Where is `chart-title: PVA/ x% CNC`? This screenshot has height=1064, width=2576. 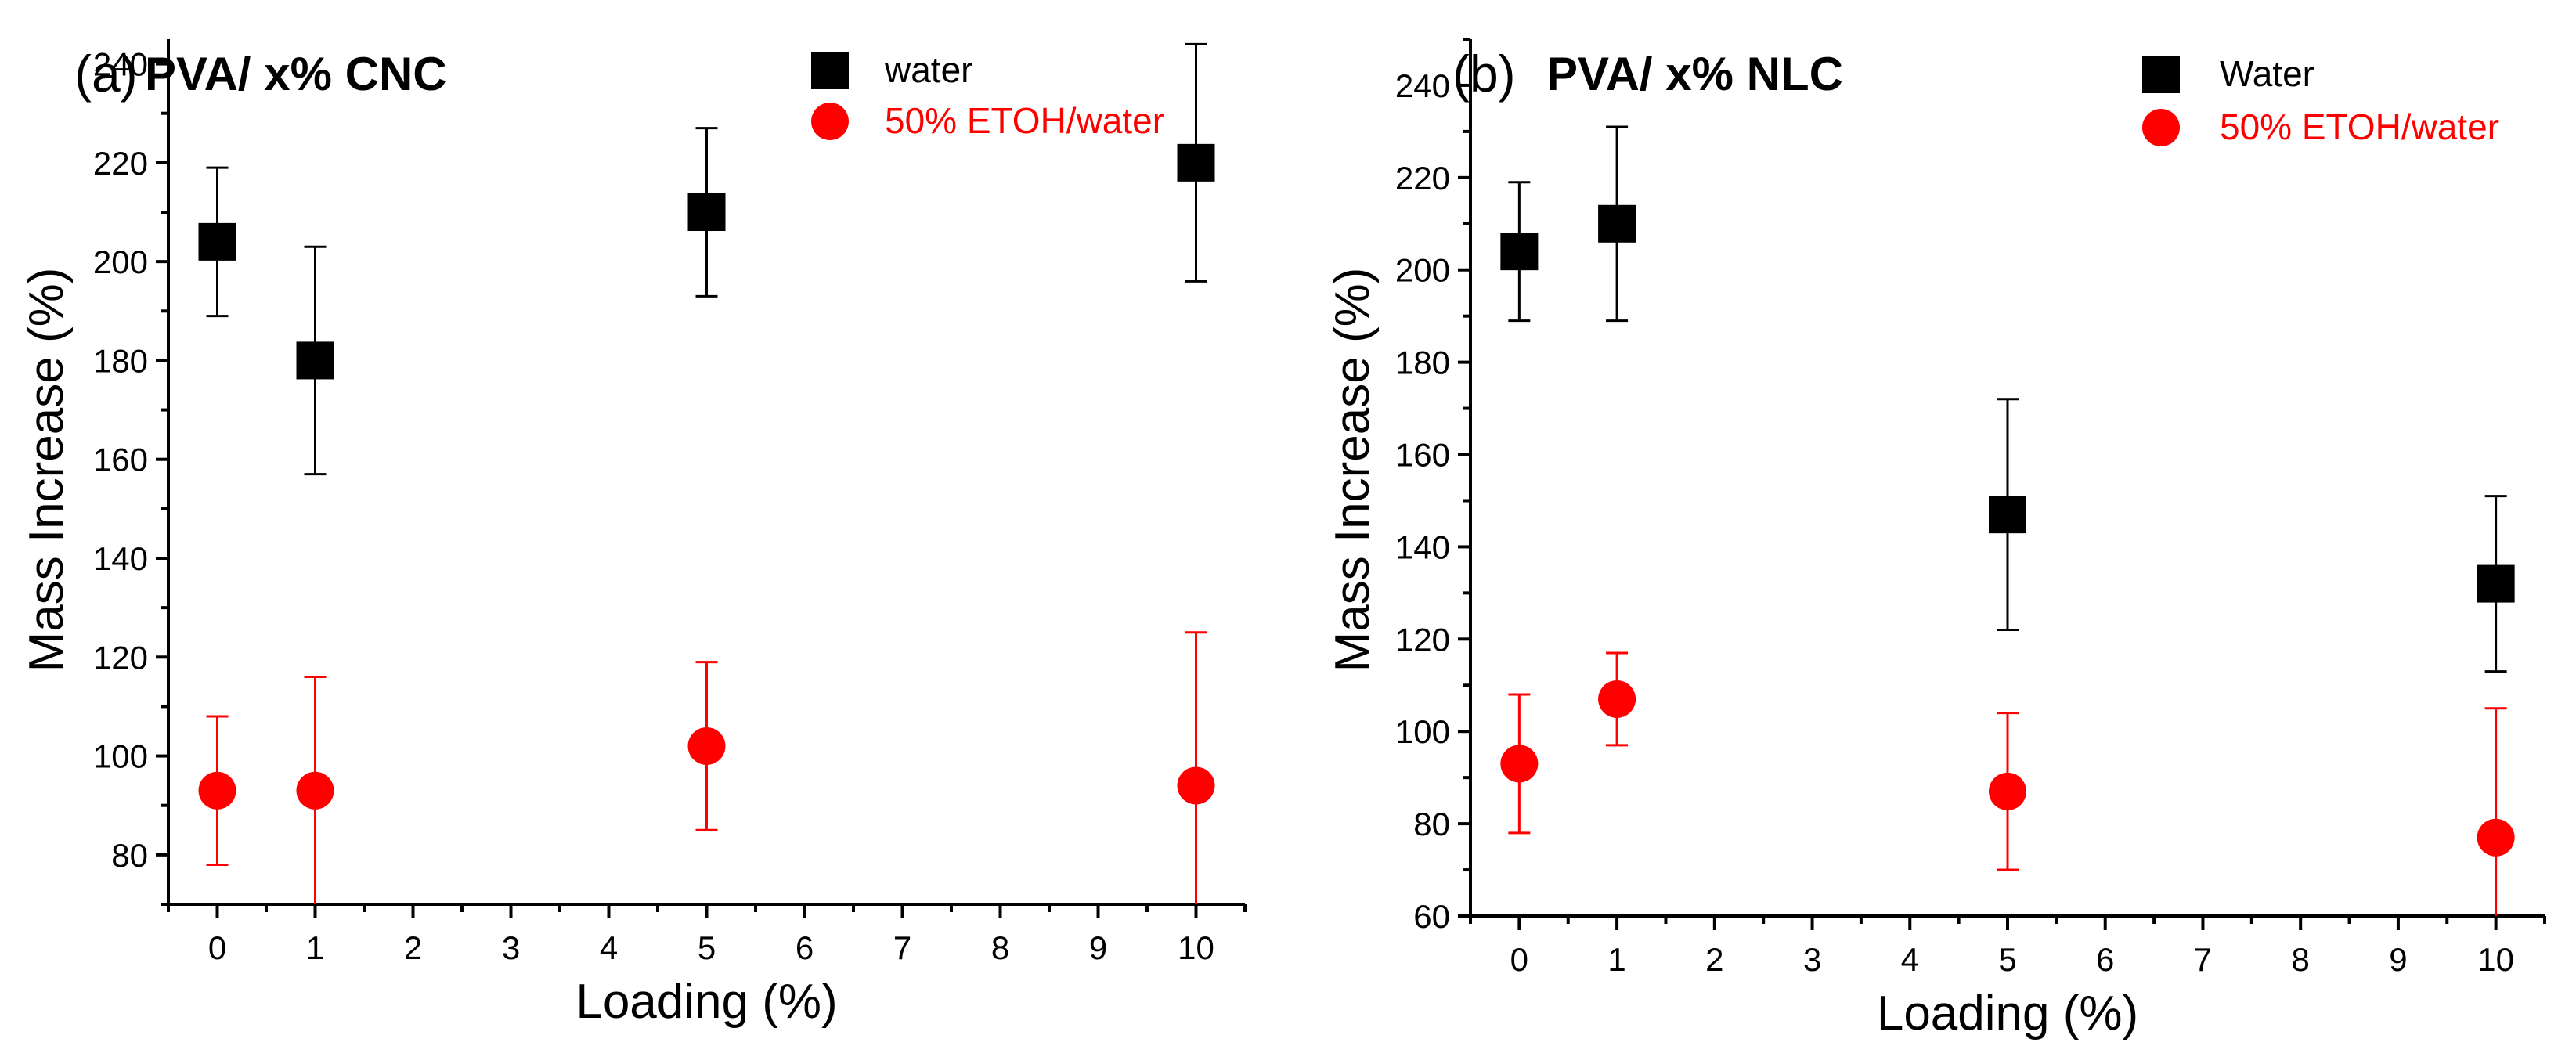
chart-title: PVA/ x% CNC is located at coordinates (296, 74).